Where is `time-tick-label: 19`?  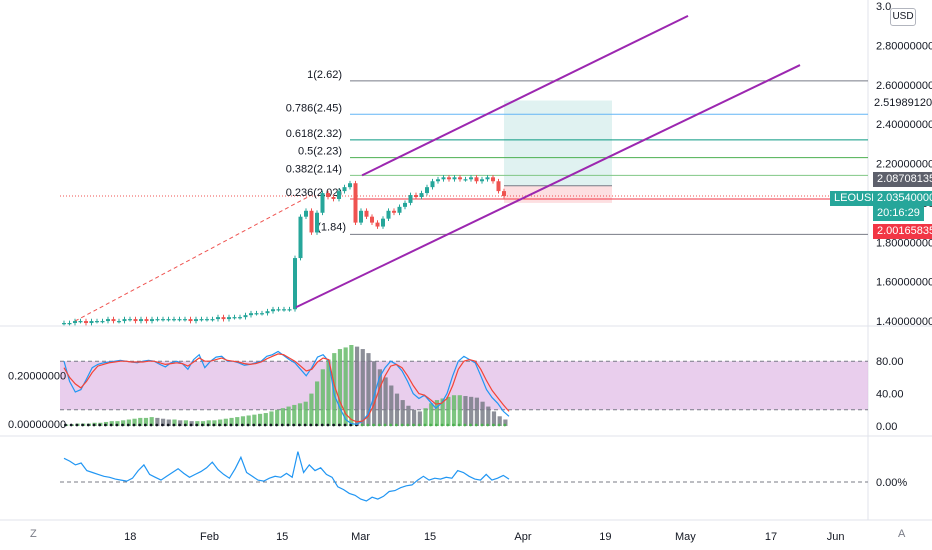
time-tick-label: 19 is located at coordinates (605, 537).